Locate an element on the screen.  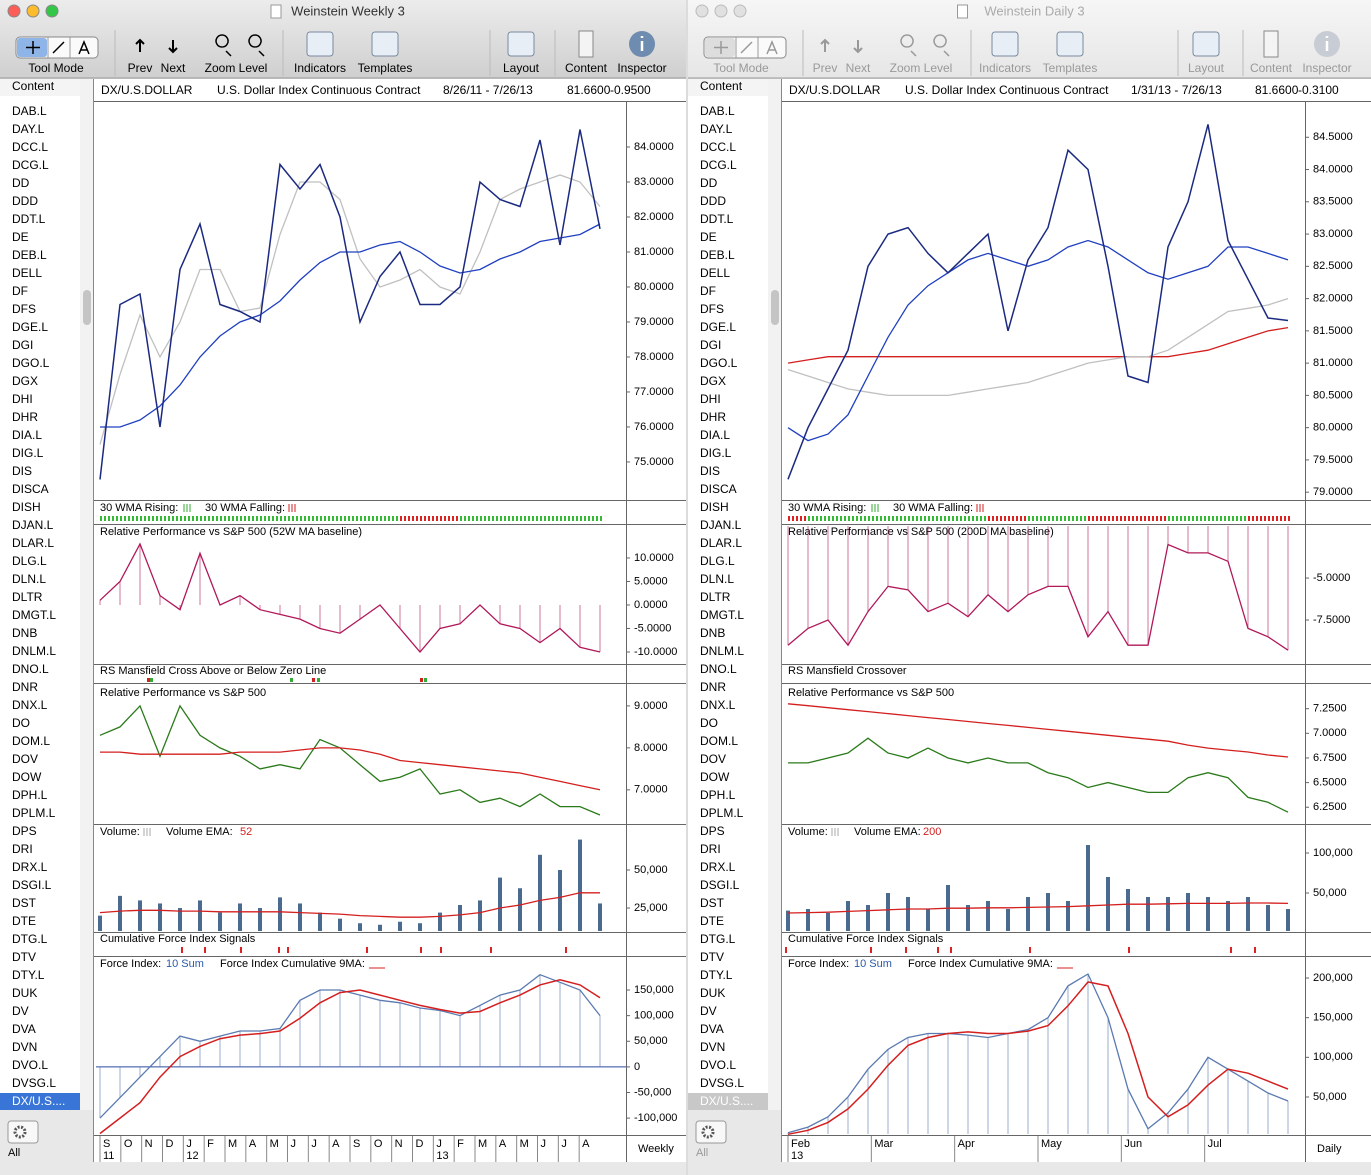
symbol-item: DLAR.L is located at coordinates (33, 543).